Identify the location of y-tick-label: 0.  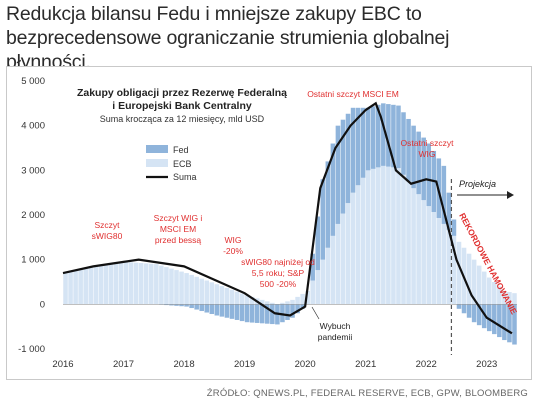
(42, 304).